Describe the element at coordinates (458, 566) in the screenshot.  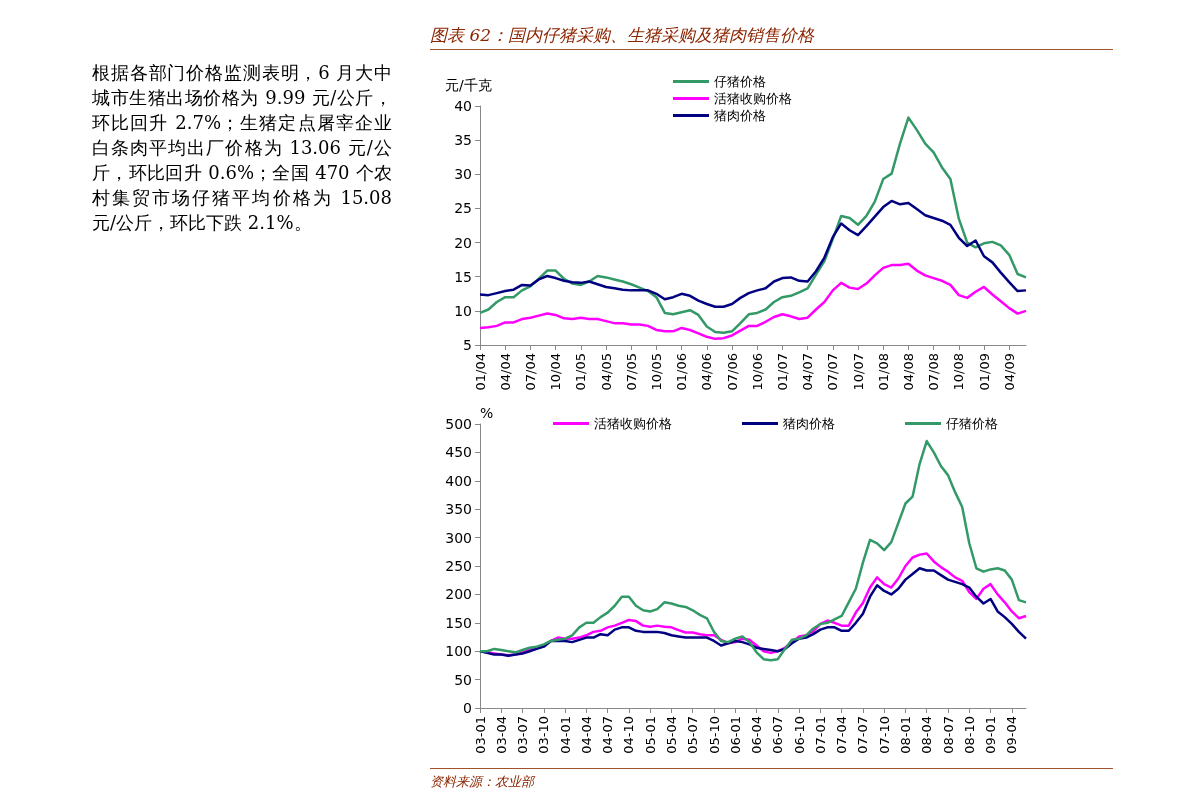
I see `y-tick-label: 250` at that location.